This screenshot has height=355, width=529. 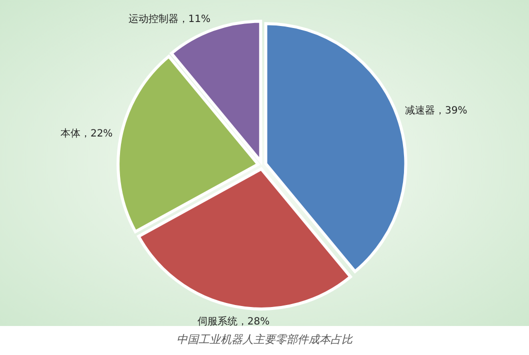 I want to click on data-label: ，22%, so click(x=96, y=134).